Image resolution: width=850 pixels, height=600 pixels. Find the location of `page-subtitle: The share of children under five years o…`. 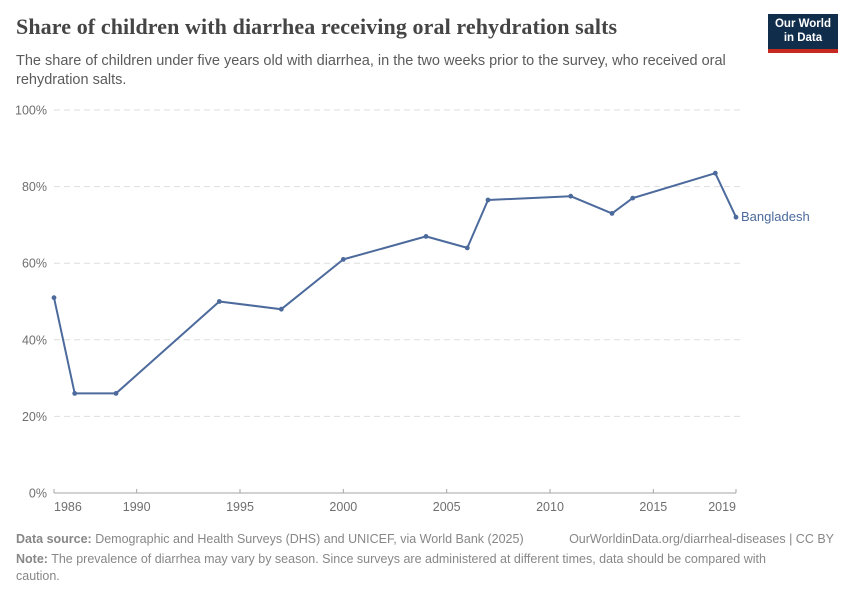

page-subtitle: The share of children under five years o… is located at coordinates (371, 71).